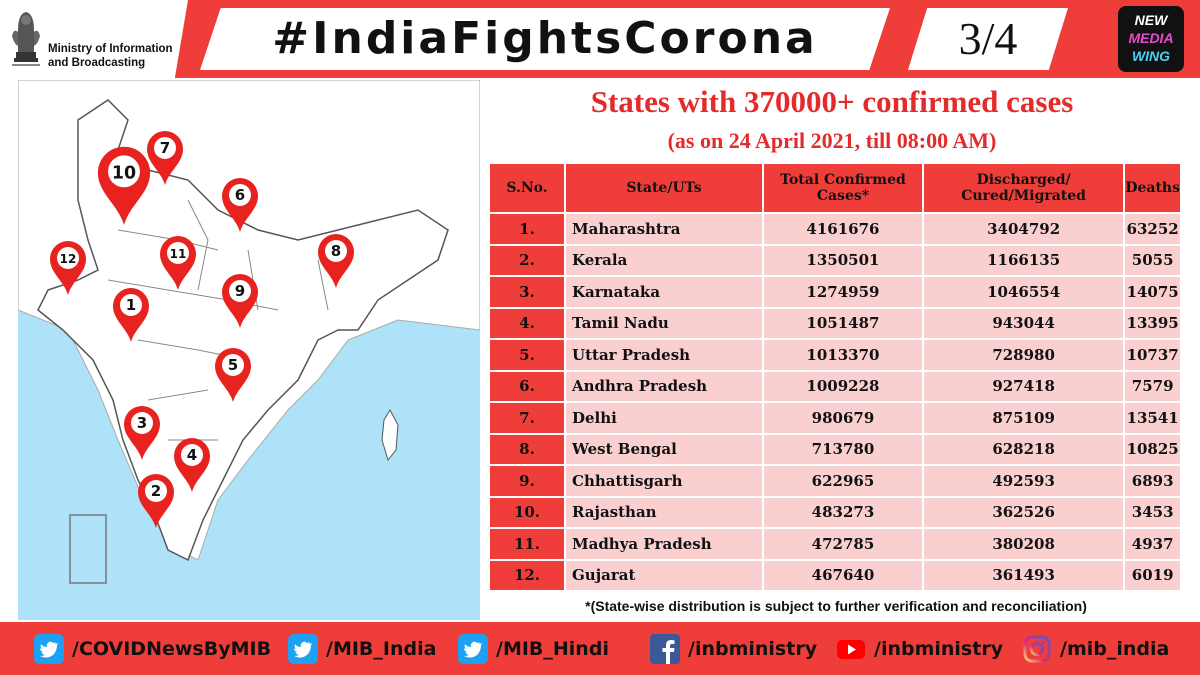  What do you see at coordinates (527, 260) in the screenshot?
I see `cell-sno: 2.` at bounding box center [527, 260].